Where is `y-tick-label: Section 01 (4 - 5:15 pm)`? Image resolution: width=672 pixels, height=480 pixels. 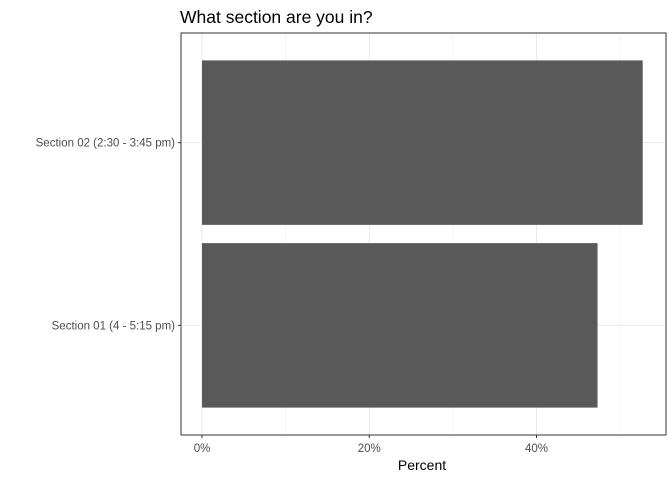
y-tick-label: Section 01 (4 - 5:15 pm) is located at coordinates (114, 326).